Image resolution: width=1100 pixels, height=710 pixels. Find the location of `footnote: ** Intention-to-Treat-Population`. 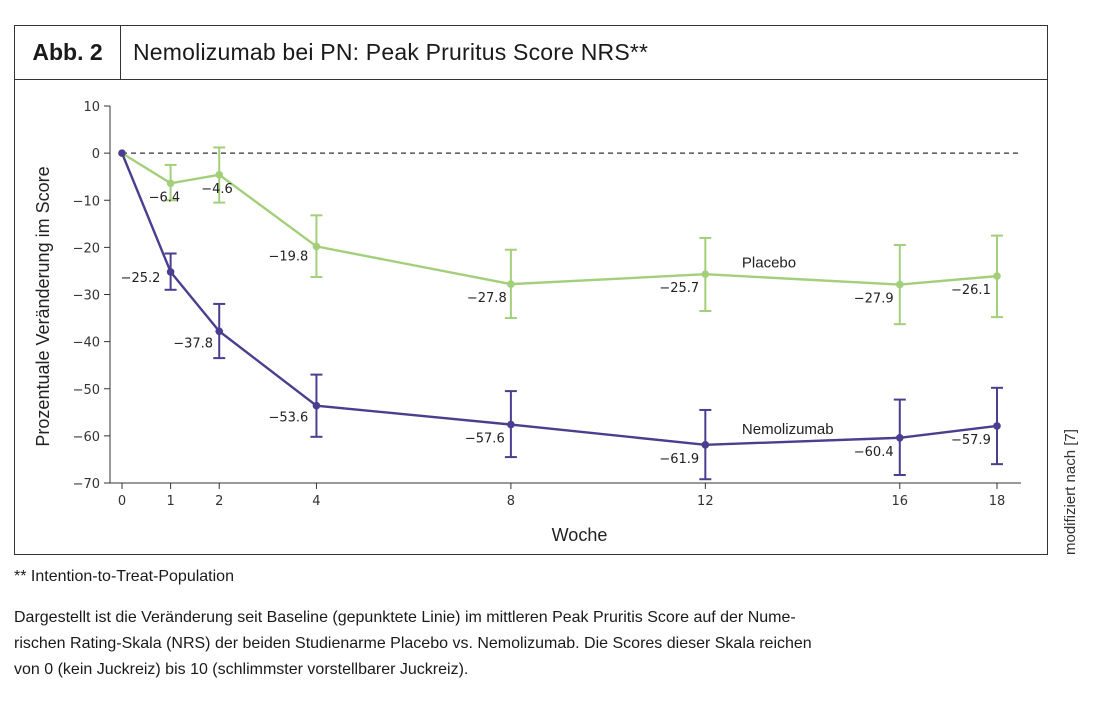

footnote: ** Intention-to-Treat-Population is located at coordinates (124, 576).